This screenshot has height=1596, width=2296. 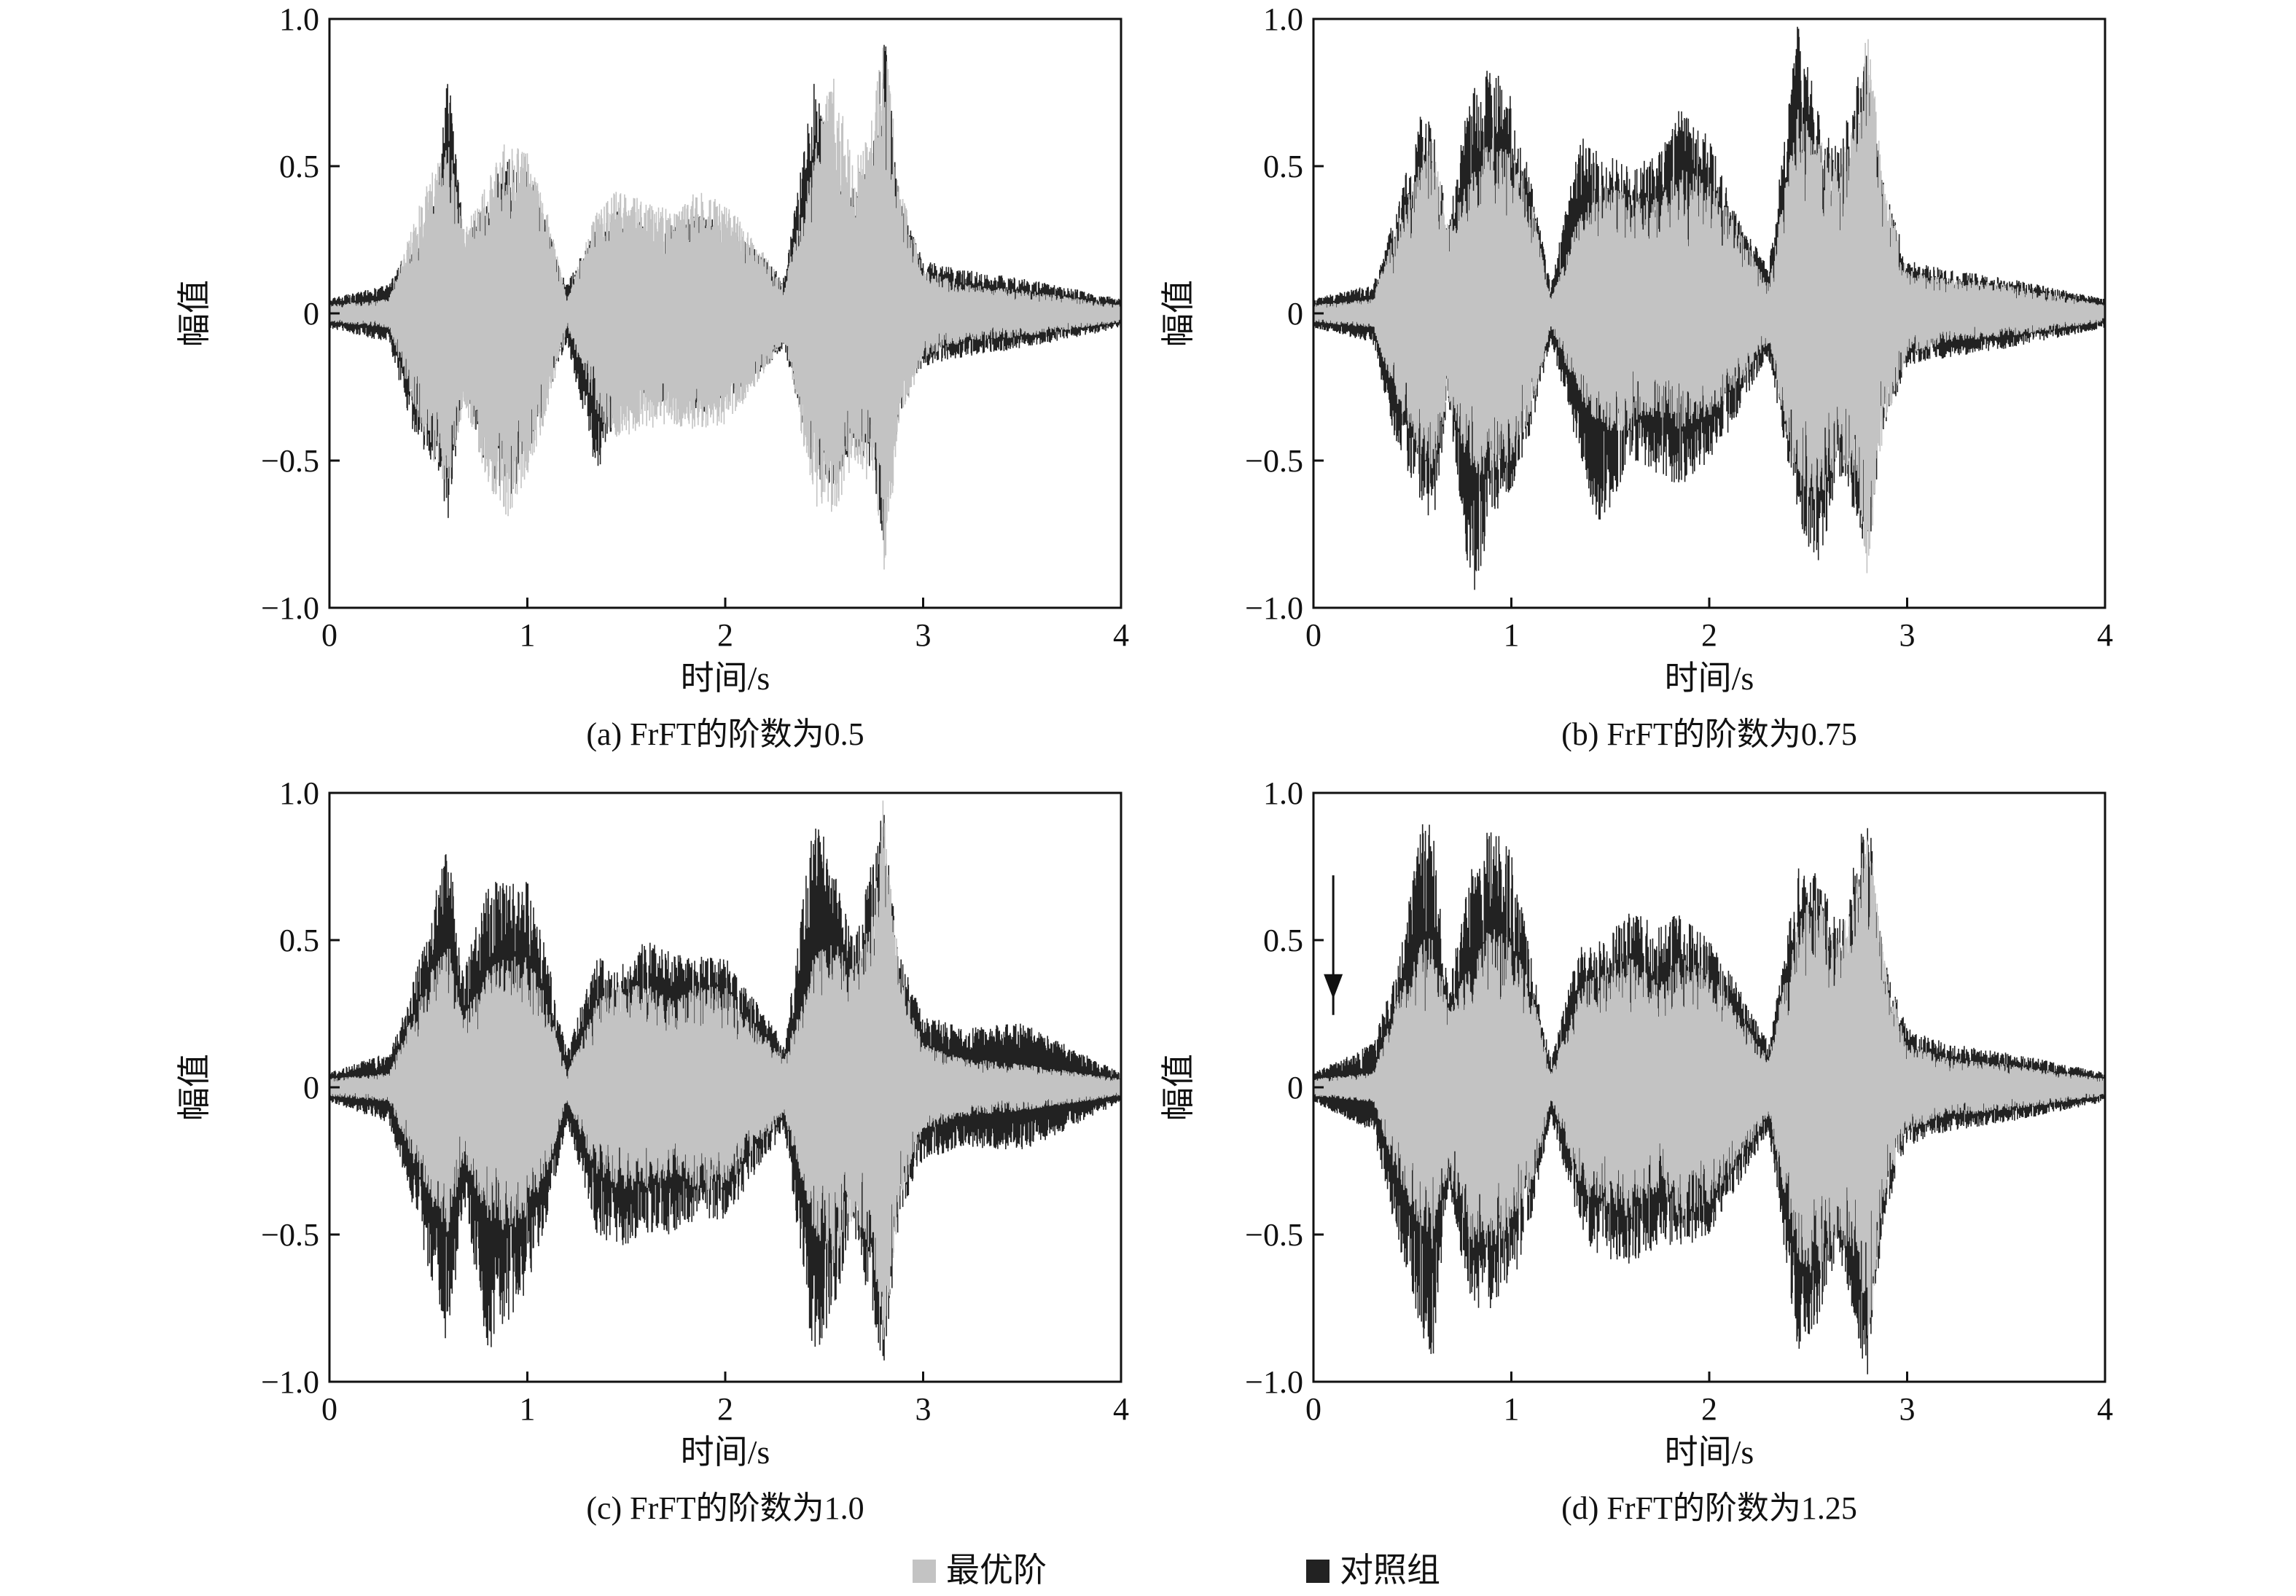 I want to click on panel-caption: (b) FrFT的阶数为0.75, so click(x=1709, y=734).